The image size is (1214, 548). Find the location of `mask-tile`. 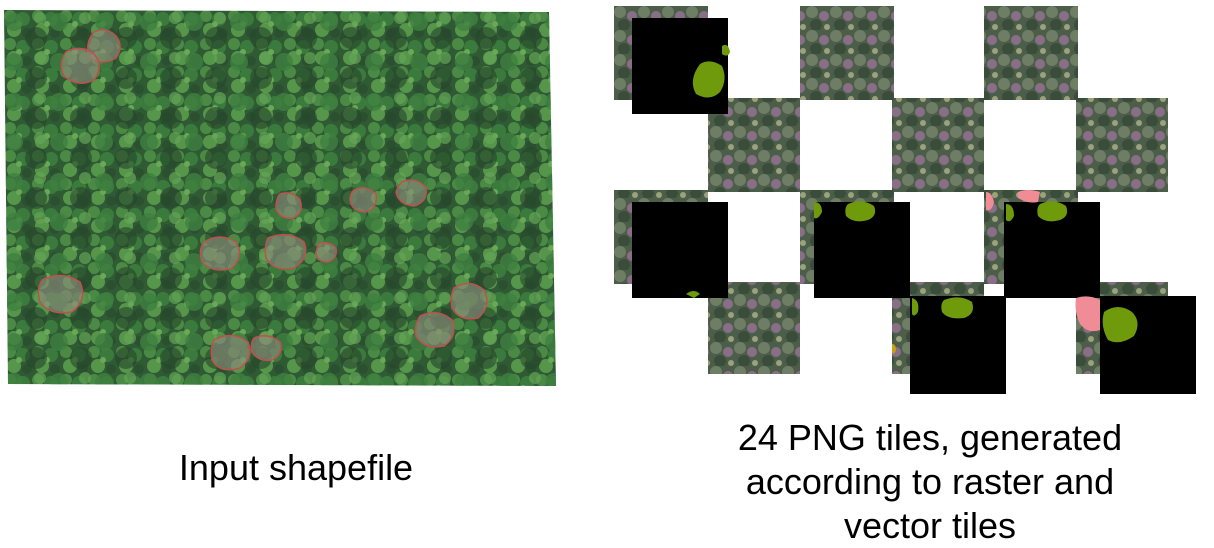

mask-tile is located at coordinates (680, 250).